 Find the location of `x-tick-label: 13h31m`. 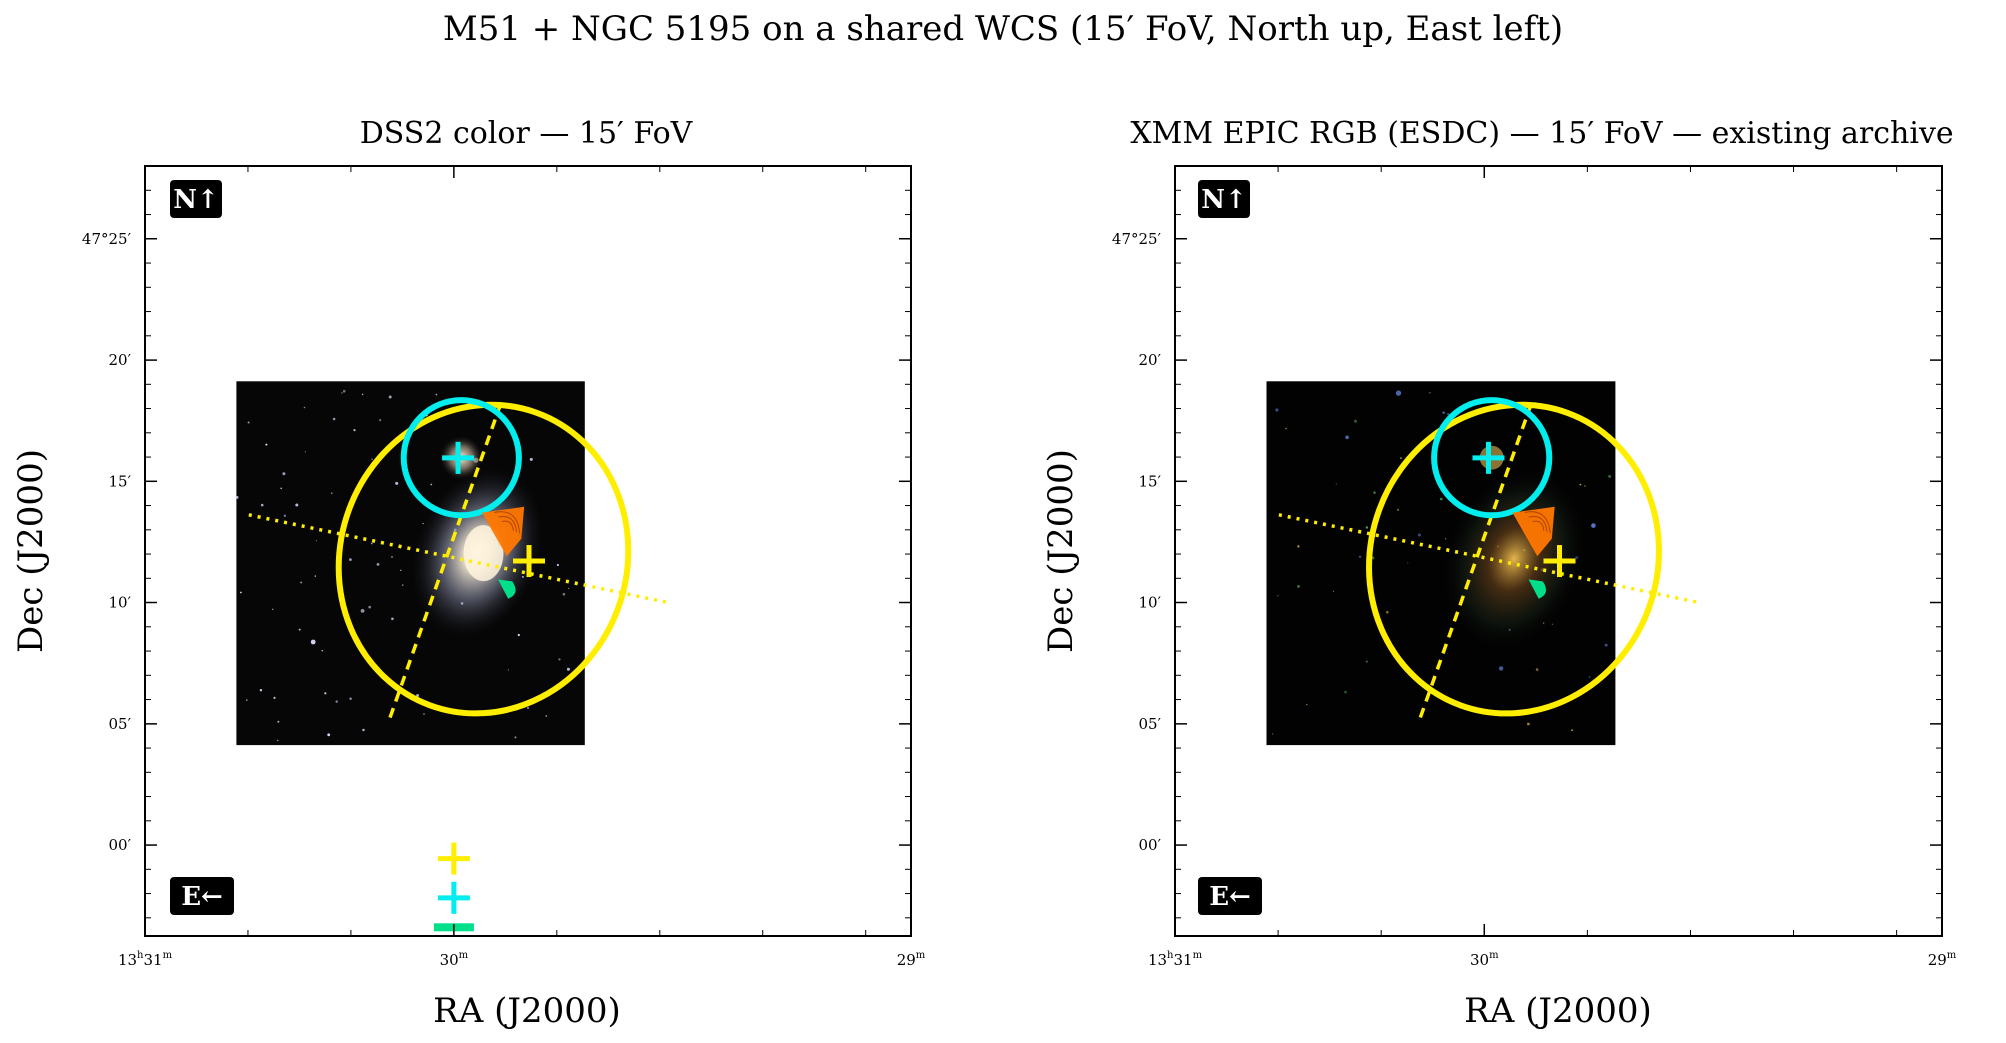

x-tick-label: 13h31m is located at coordinates (1175, 959).